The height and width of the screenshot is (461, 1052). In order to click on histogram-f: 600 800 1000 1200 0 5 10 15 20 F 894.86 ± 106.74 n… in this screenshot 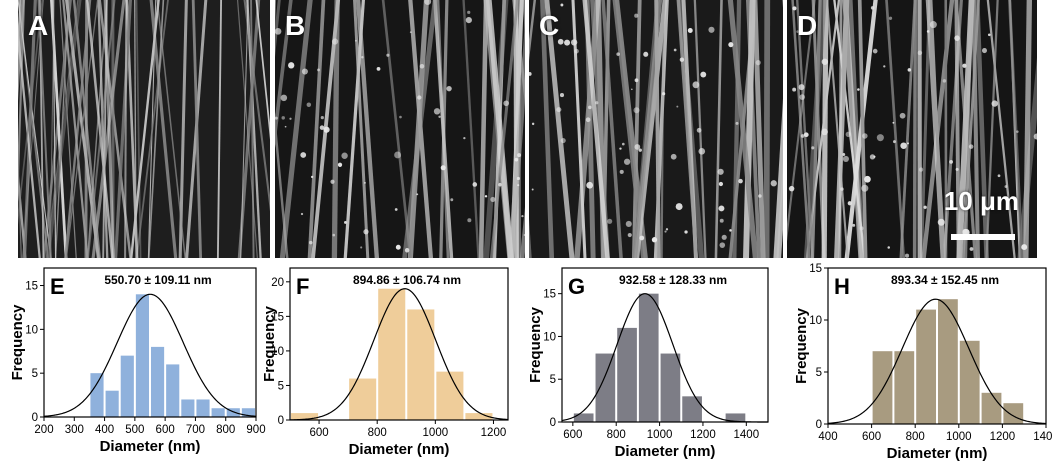, I will do `click(392, 361)`.